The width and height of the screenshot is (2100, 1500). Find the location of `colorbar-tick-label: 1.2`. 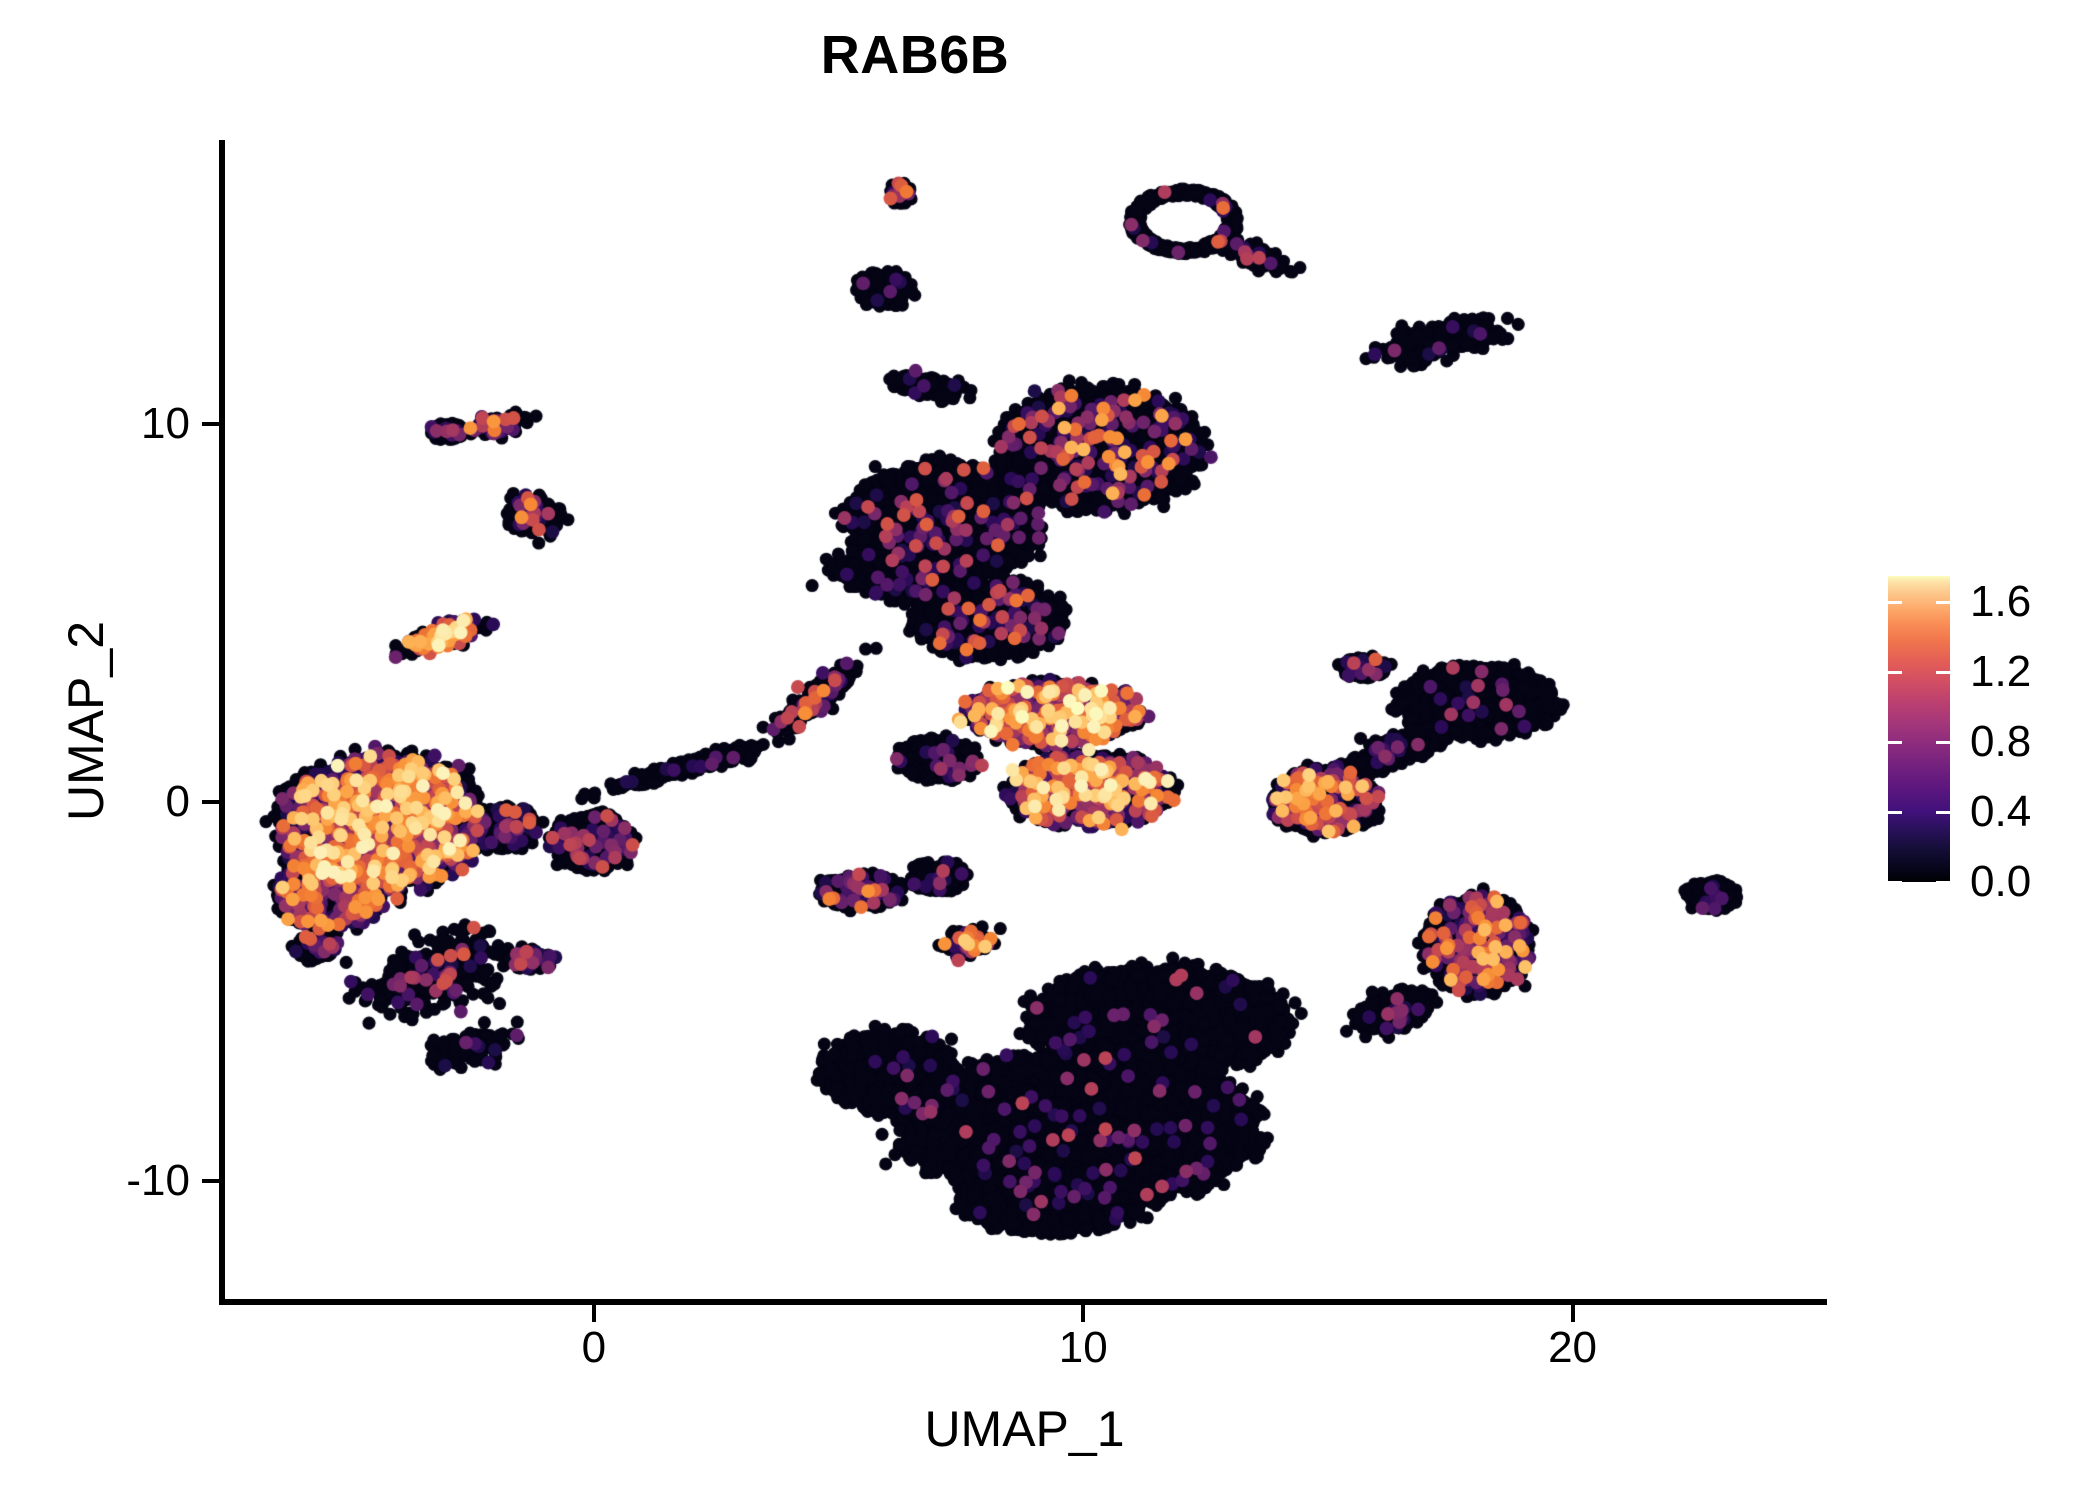

colorbar-tick-label: 1.2 is located at coordinates (2001, 672).